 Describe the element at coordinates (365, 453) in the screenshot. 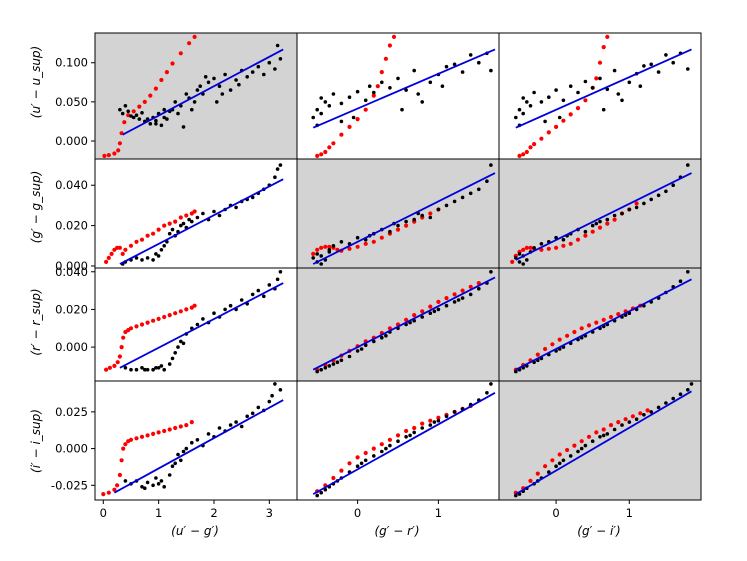

I see `panel-3-1-model-point` at that location.